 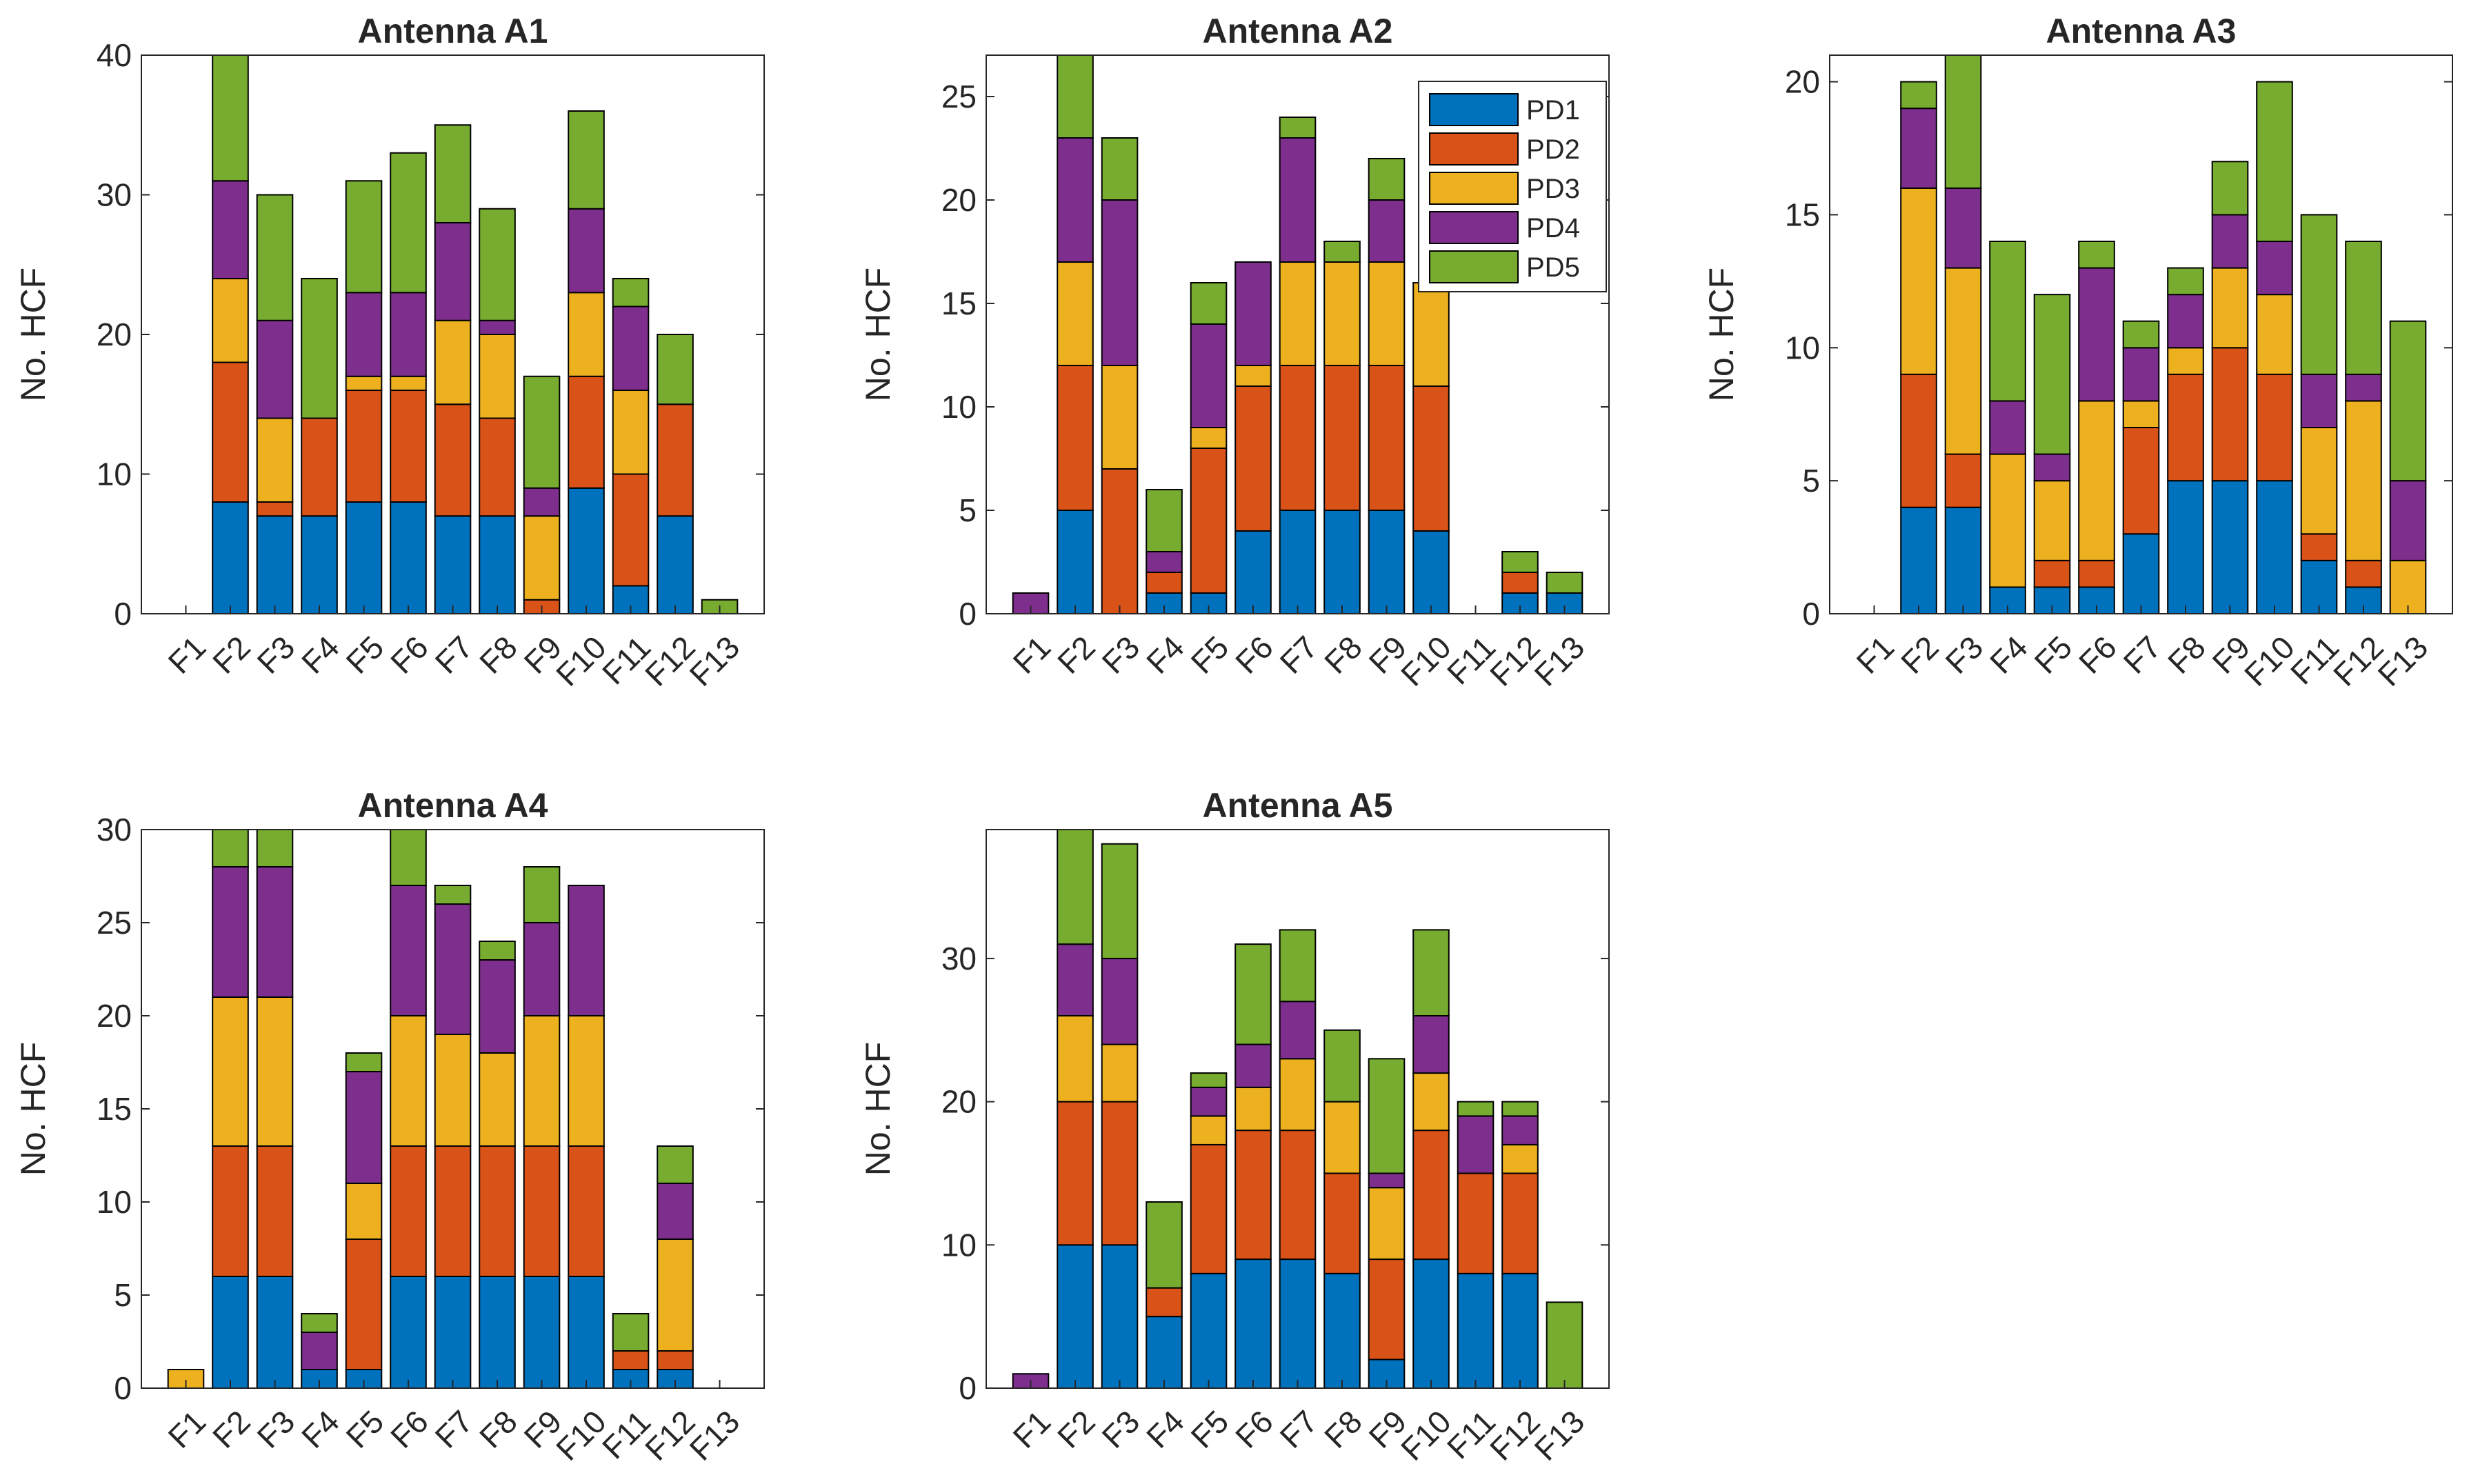 What do you see at coordinates (1553, 189) in the screenshot?
I see `legend-label-pd3: PD3` at bounding box center [1553, 189].